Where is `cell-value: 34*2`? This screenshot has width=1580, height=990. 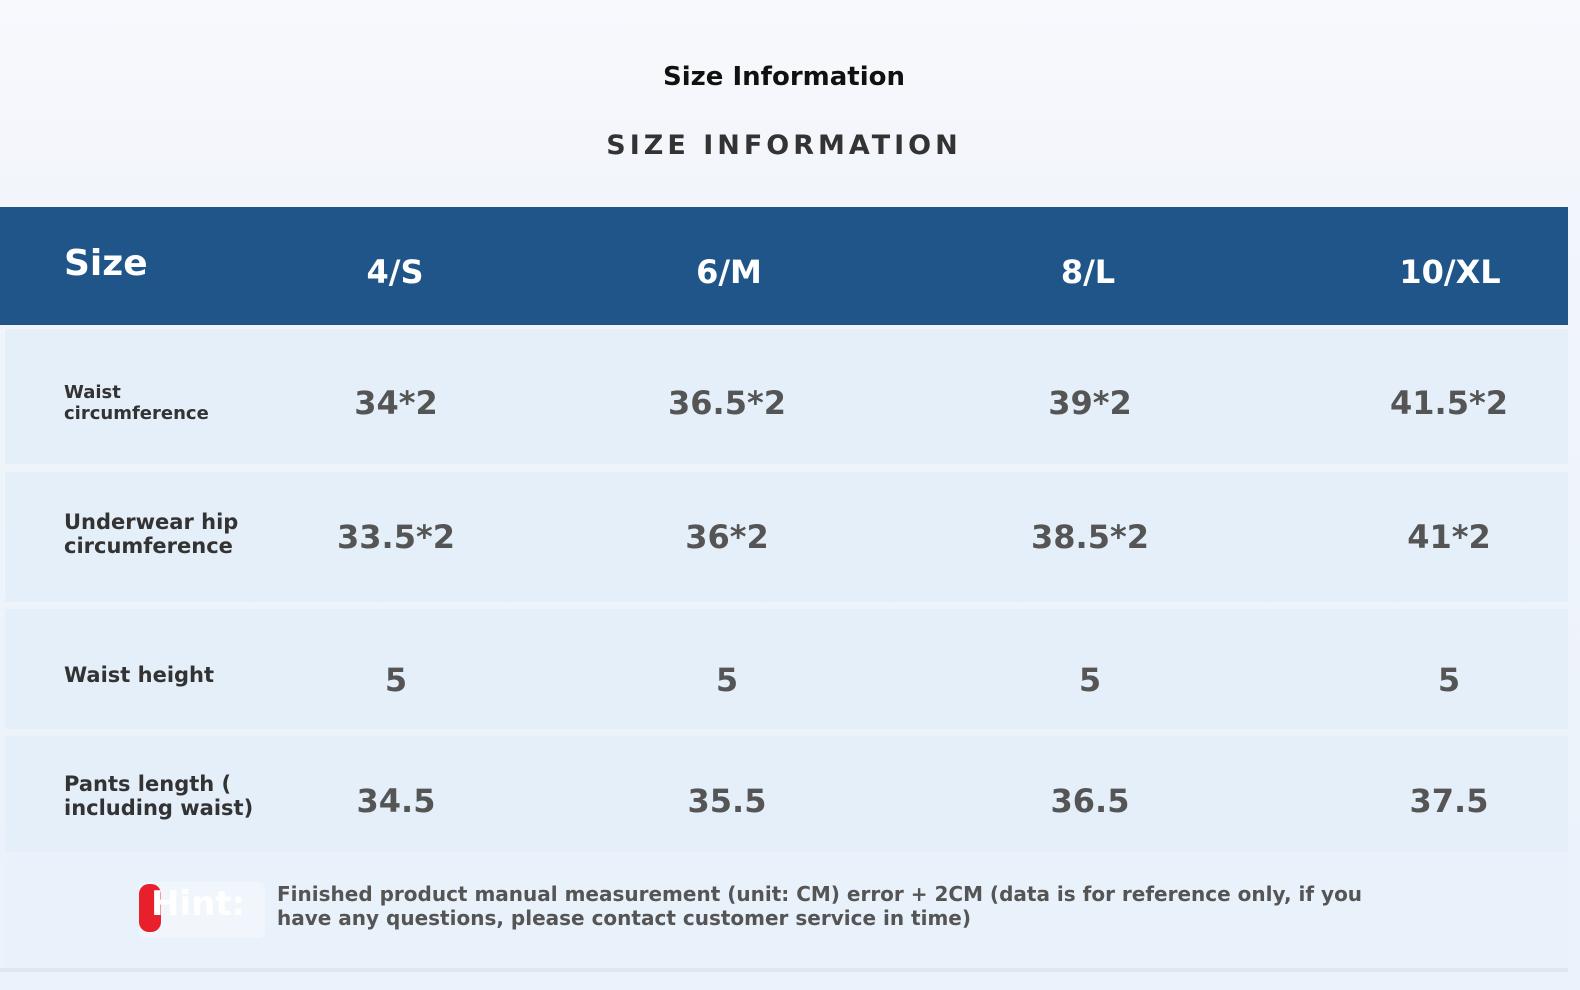
cell-value: 34*2 is located at coordinates (396, 403).